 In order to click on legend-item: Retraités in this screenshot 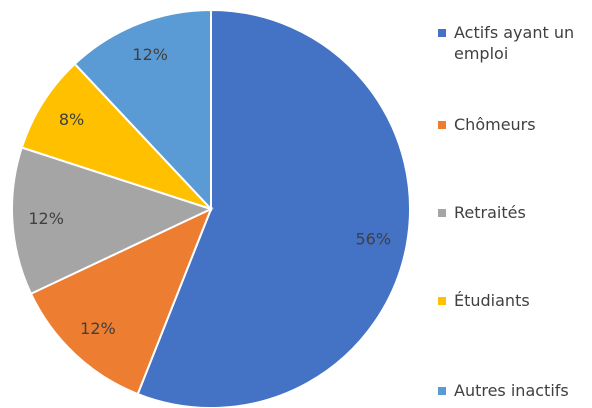, I will do `click(513, 212)`.